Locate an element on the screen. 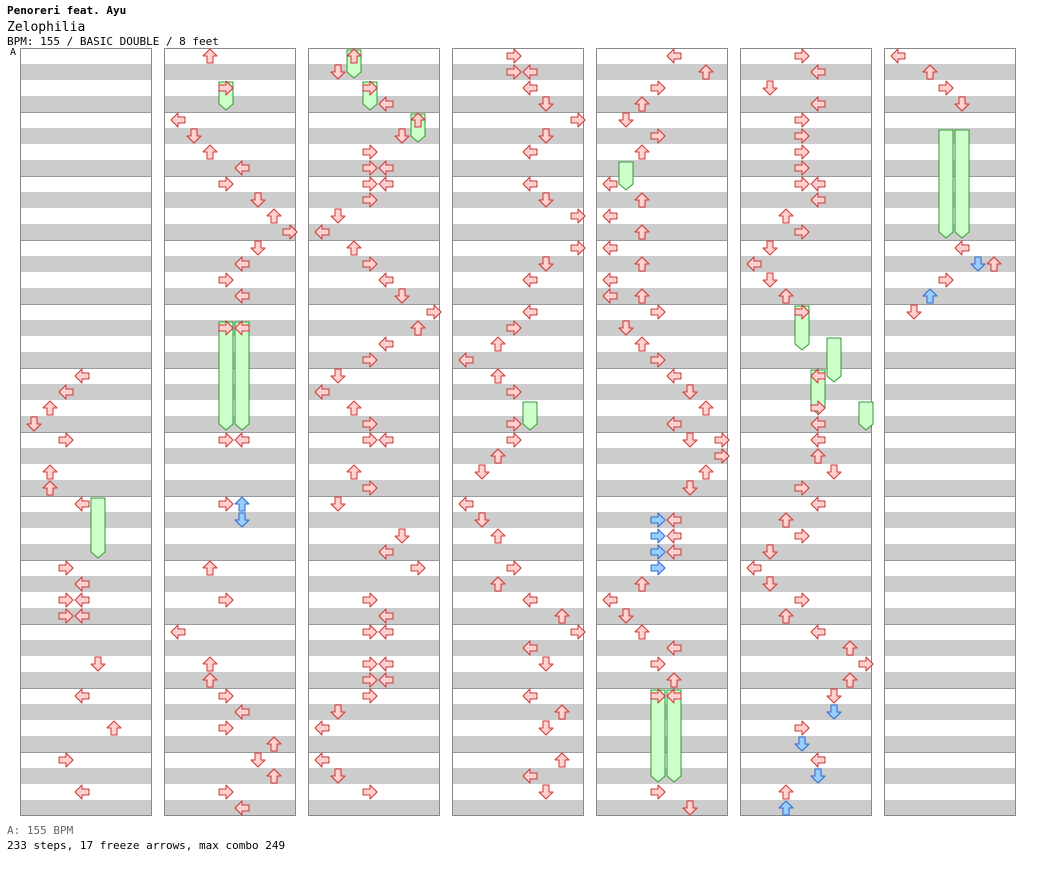 Image resolution: width=1040 pixels, height=876 pixels. chart-info: BPM: 155 / BASIC DOUBLE / 8 feet is located at coordinates (113, 41).